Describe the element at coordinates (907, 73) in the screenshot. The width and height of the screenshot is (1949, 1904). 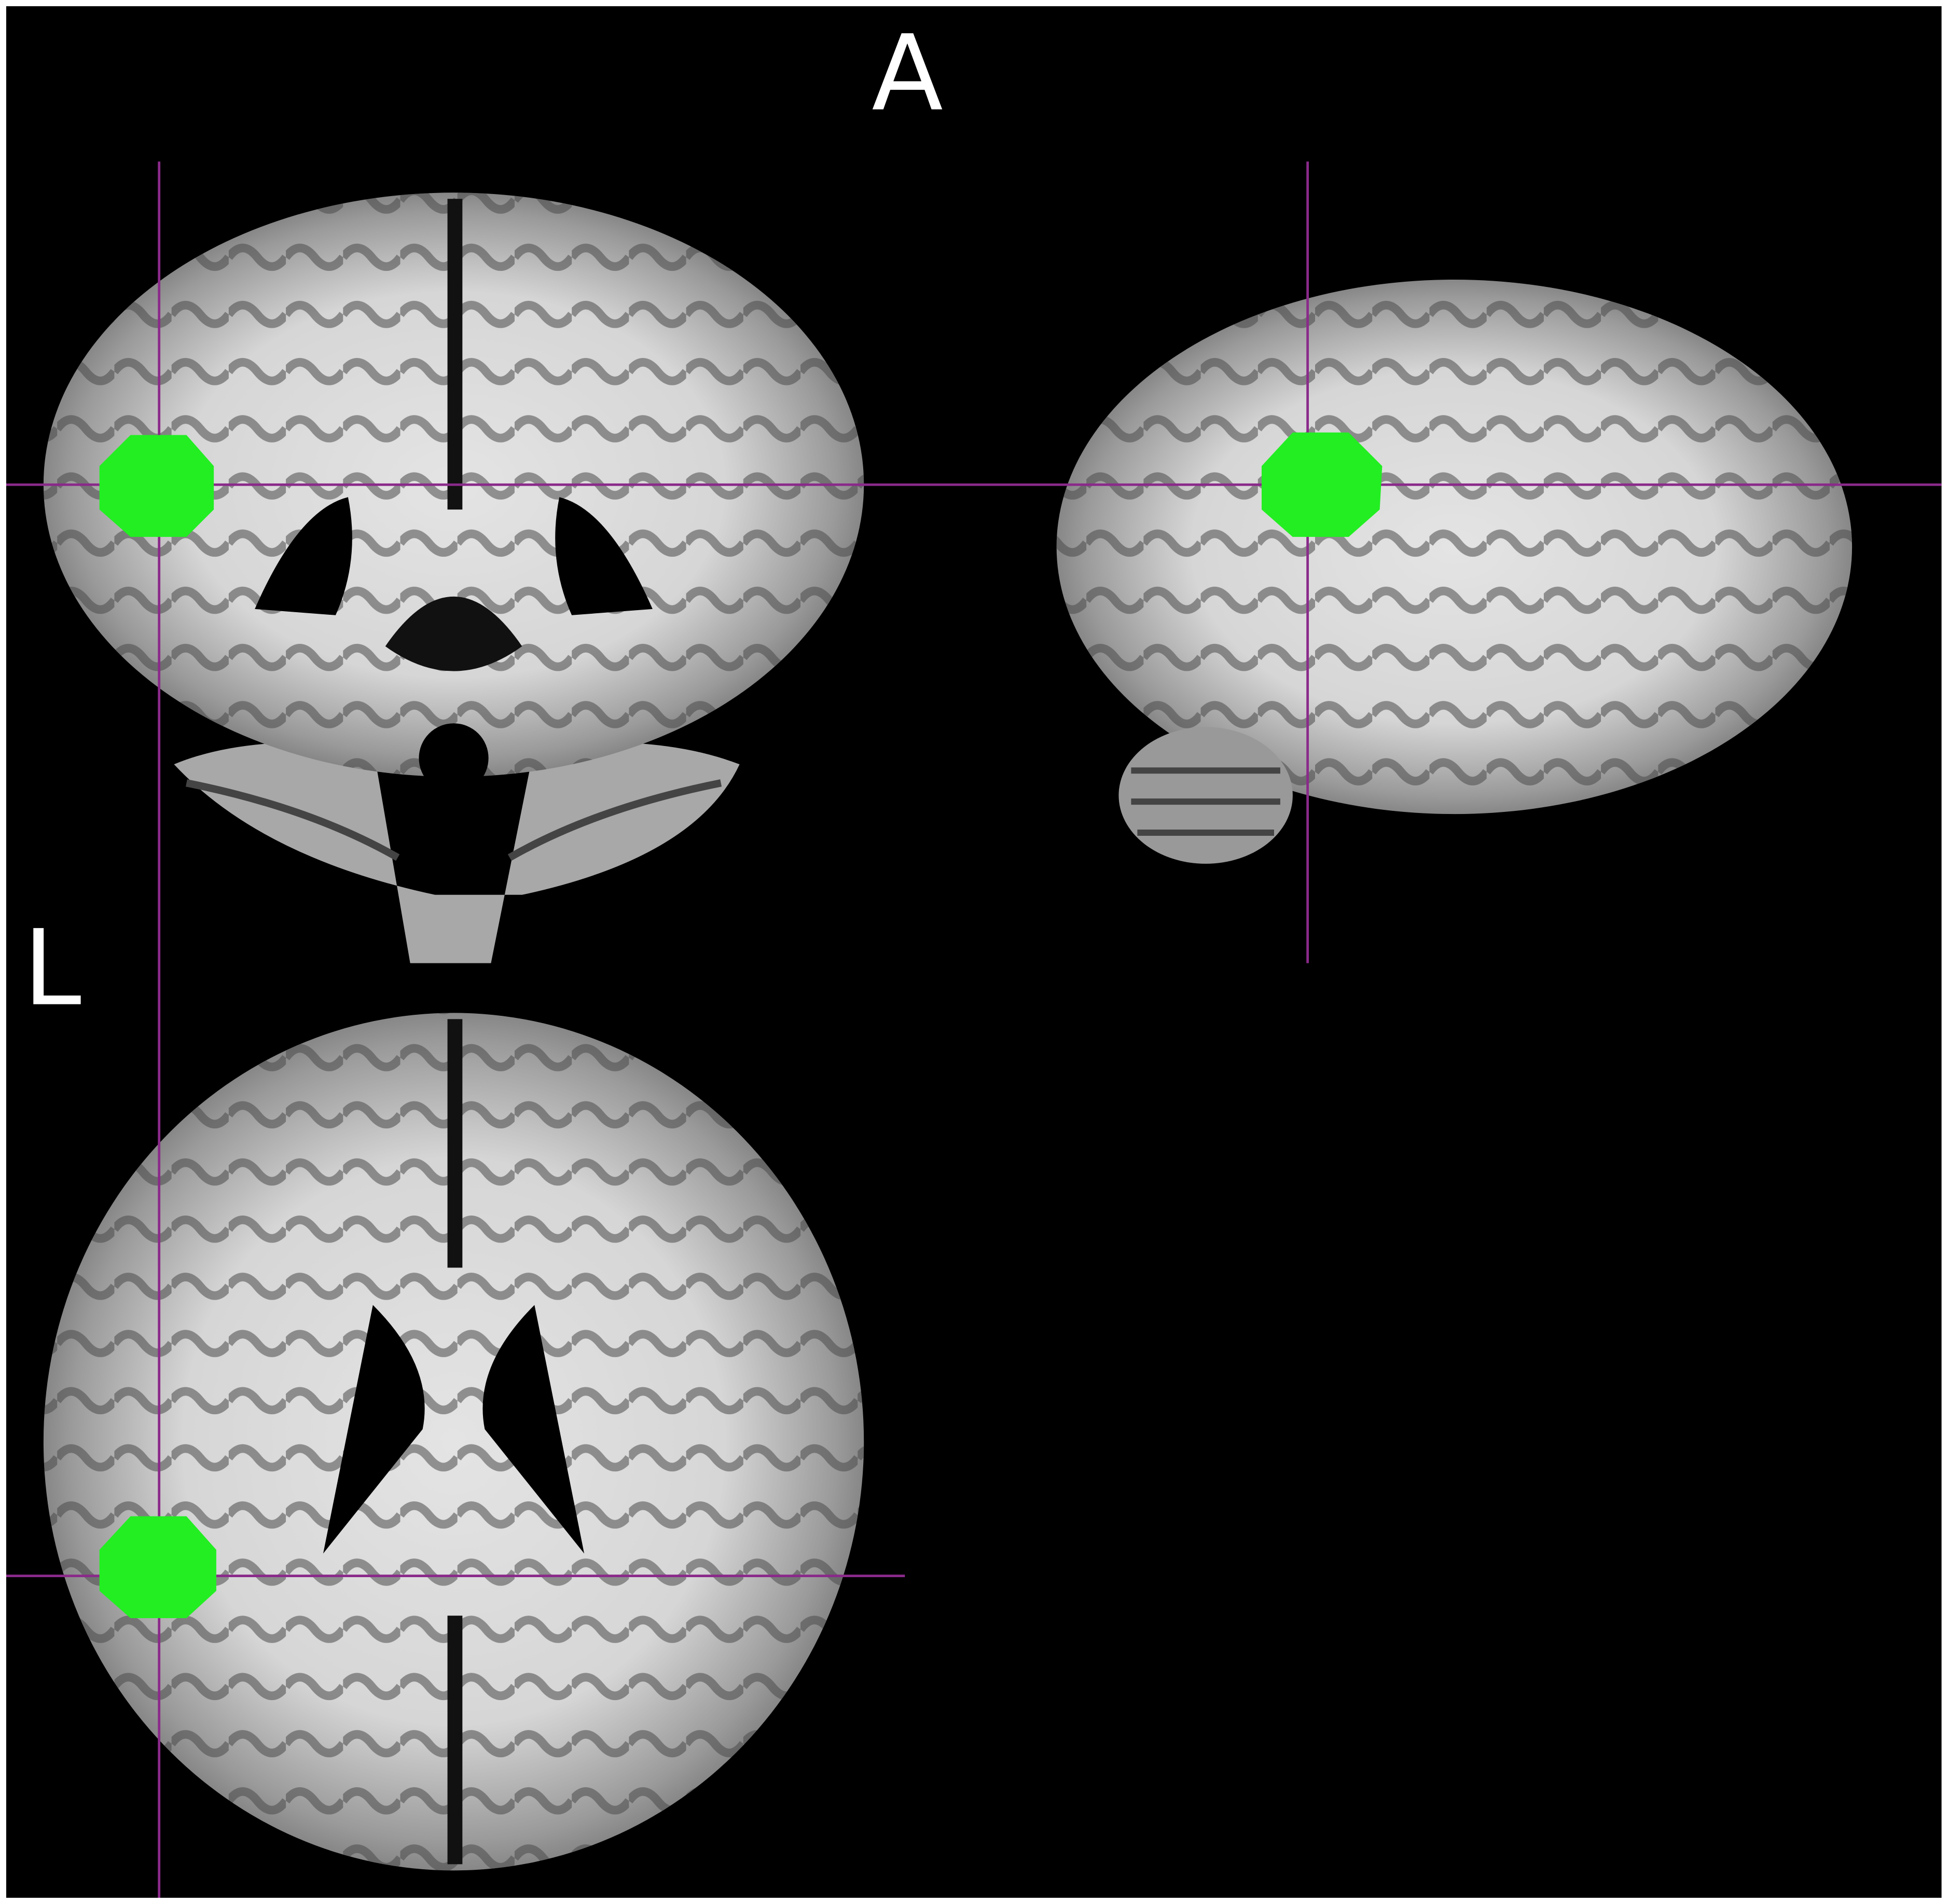
I see `orientation-label: A` at that location.